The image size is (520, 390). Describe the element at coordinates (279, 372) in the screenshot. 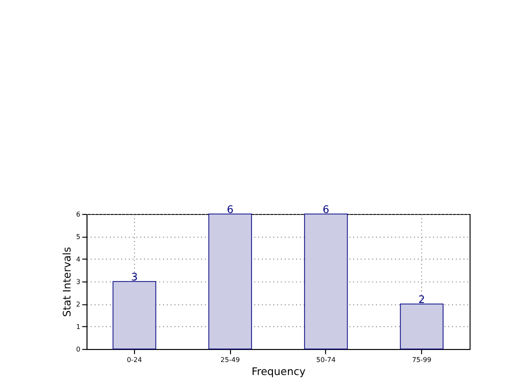

I see `x-axis-title: Frequency` at that location.